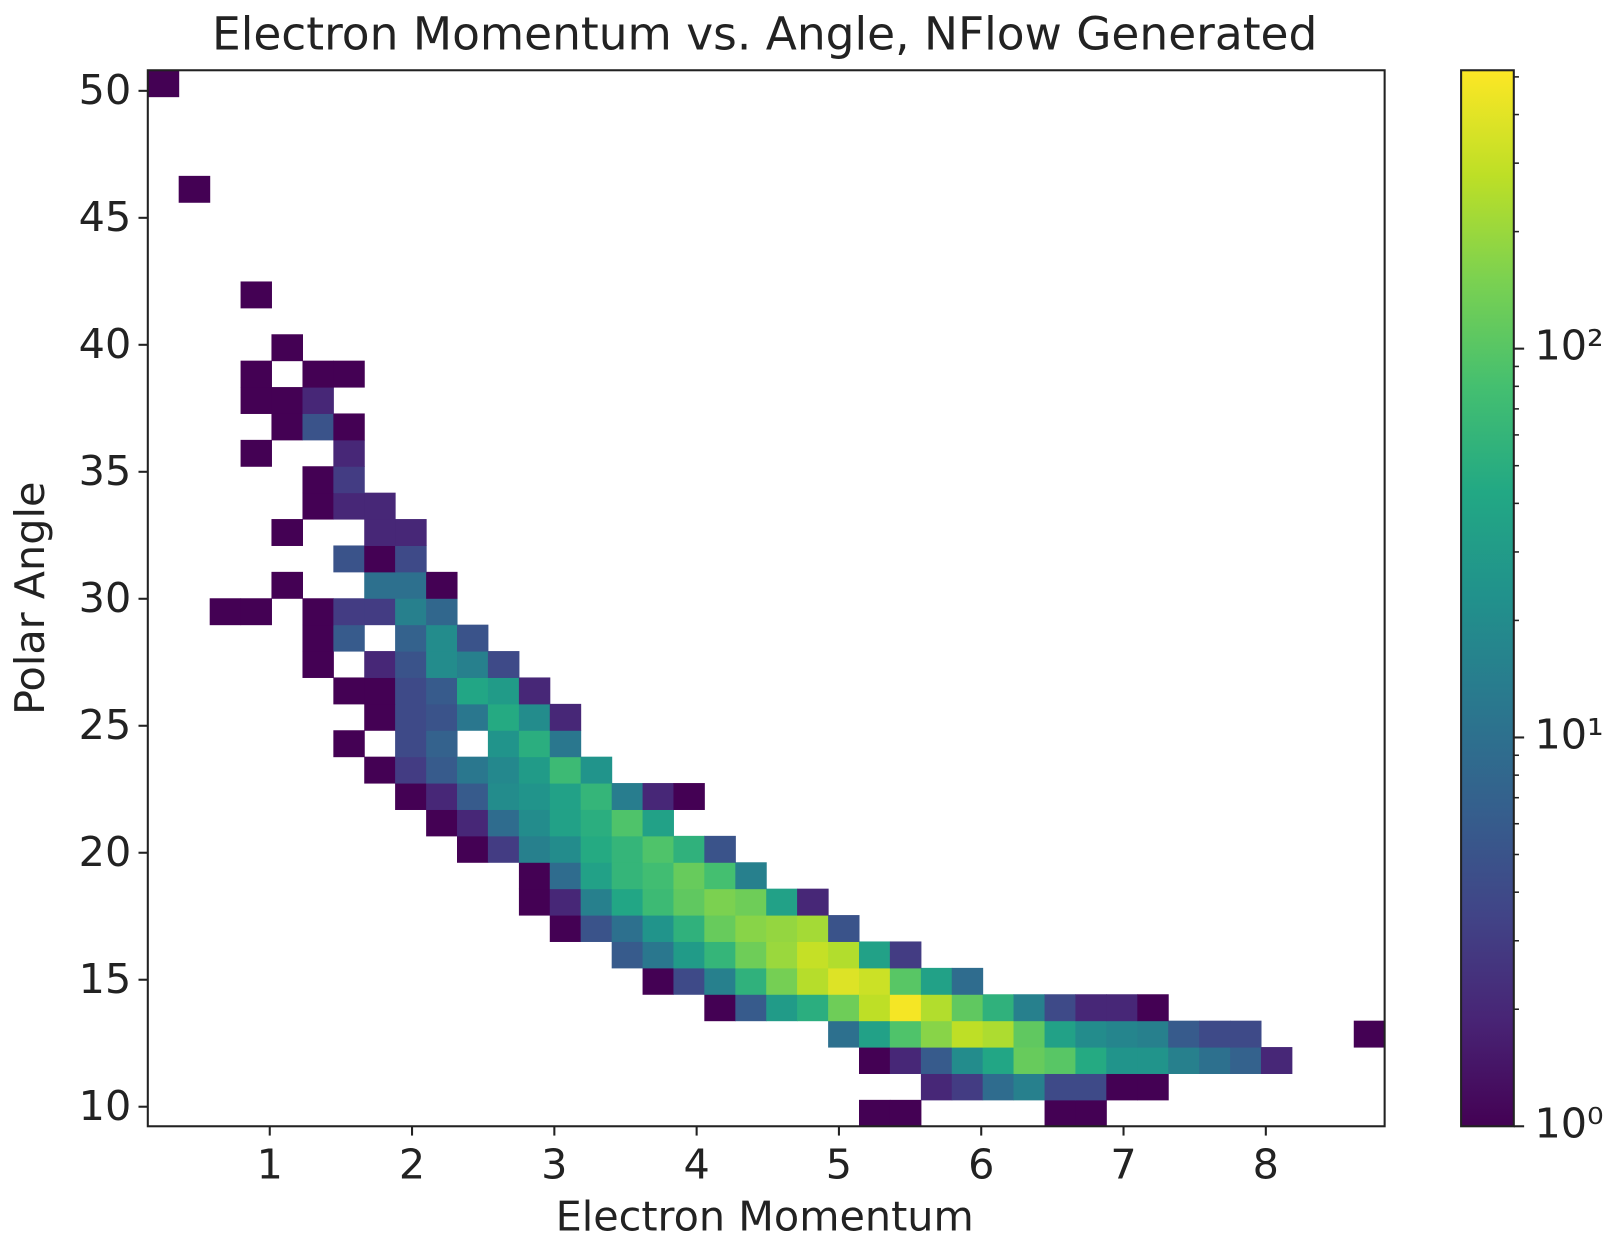 This screenshot has width=1612, height=1242. What do you see at coordinates (30, 598) in the screenshot?
I see `y-axis-label: Polar Angle` at bounding box center [30, 598].